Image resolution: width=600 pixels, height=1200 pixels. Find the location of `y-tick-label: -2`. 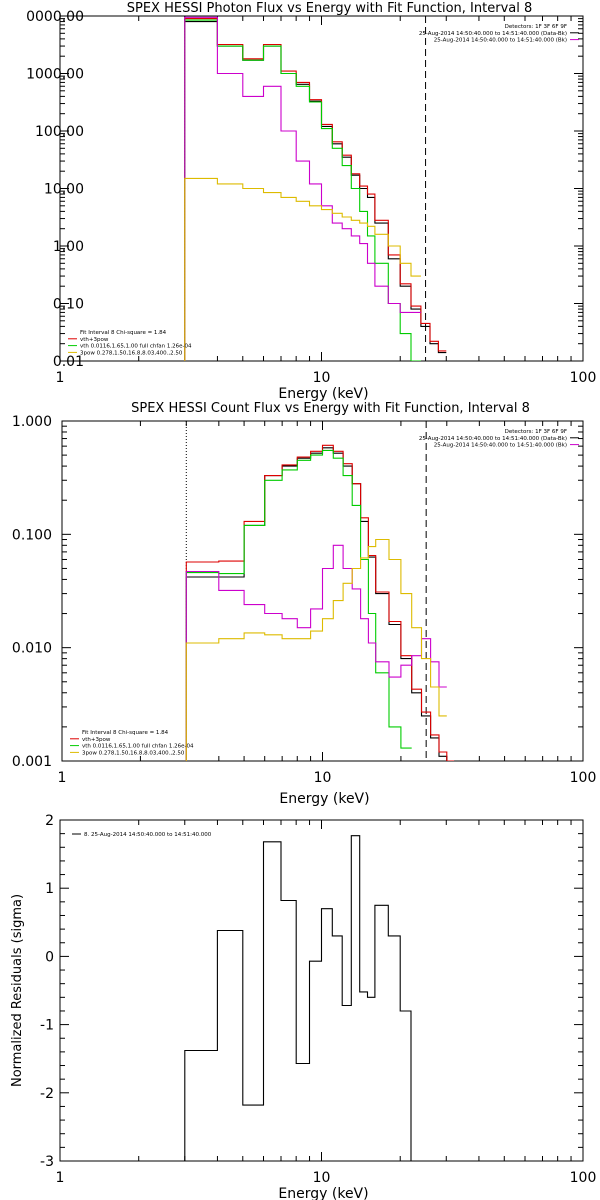

y-tick-label: -2 is located at coordinates (47, 1094).